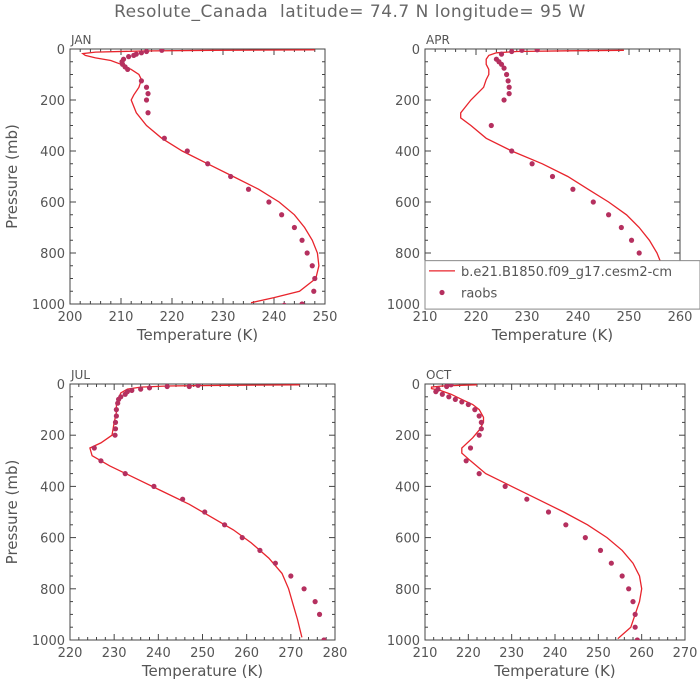 The height and width of the screenshot is (700, 700). What do you see at coordinates (200, 176) in the screenshot?
I see `plot-area-jan` at bounding box center [200, 176].